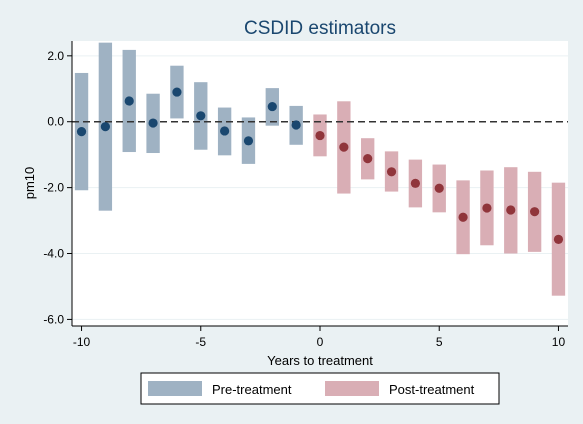  What do you see at coordinates (559, 342) in the screenshot?
I see `x-tick-label: 10` at bounding box center [559, 342].